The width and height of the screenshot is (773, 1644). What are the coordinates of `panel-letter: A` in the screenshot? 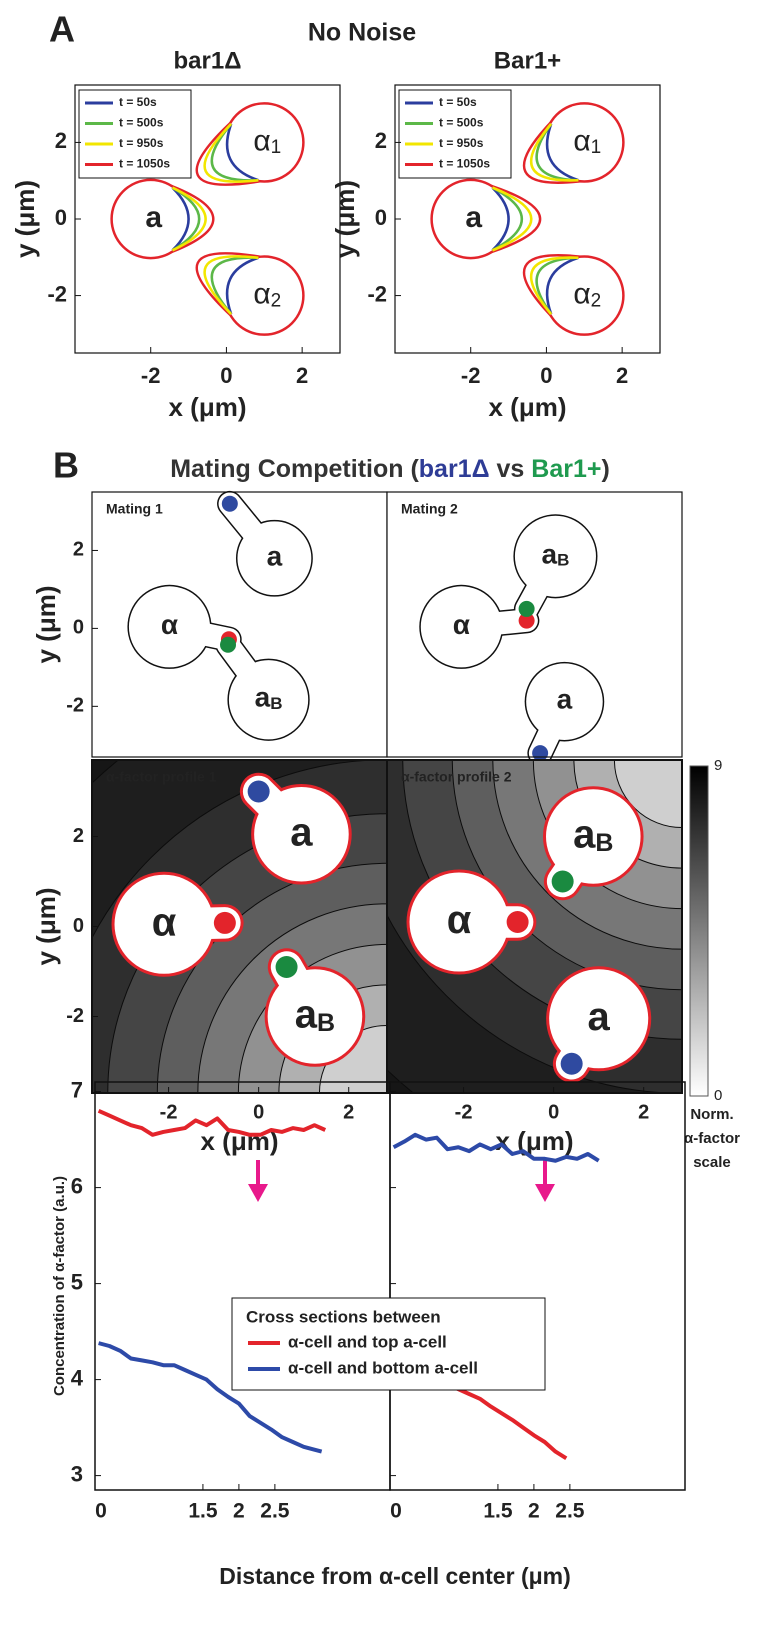 It's located at (62, 29).